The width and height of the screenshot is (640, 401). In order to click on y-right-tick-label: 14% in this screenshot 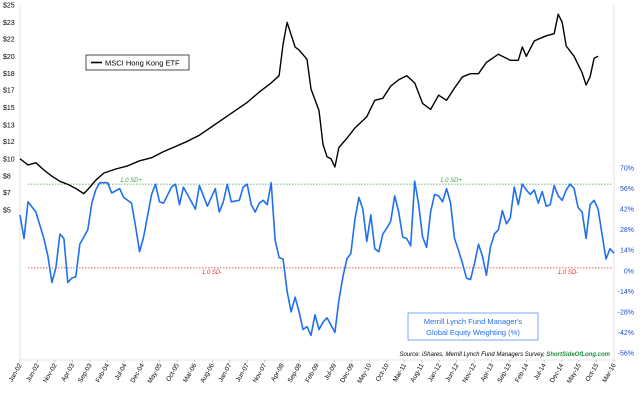, I will do `click(627, 251)`.